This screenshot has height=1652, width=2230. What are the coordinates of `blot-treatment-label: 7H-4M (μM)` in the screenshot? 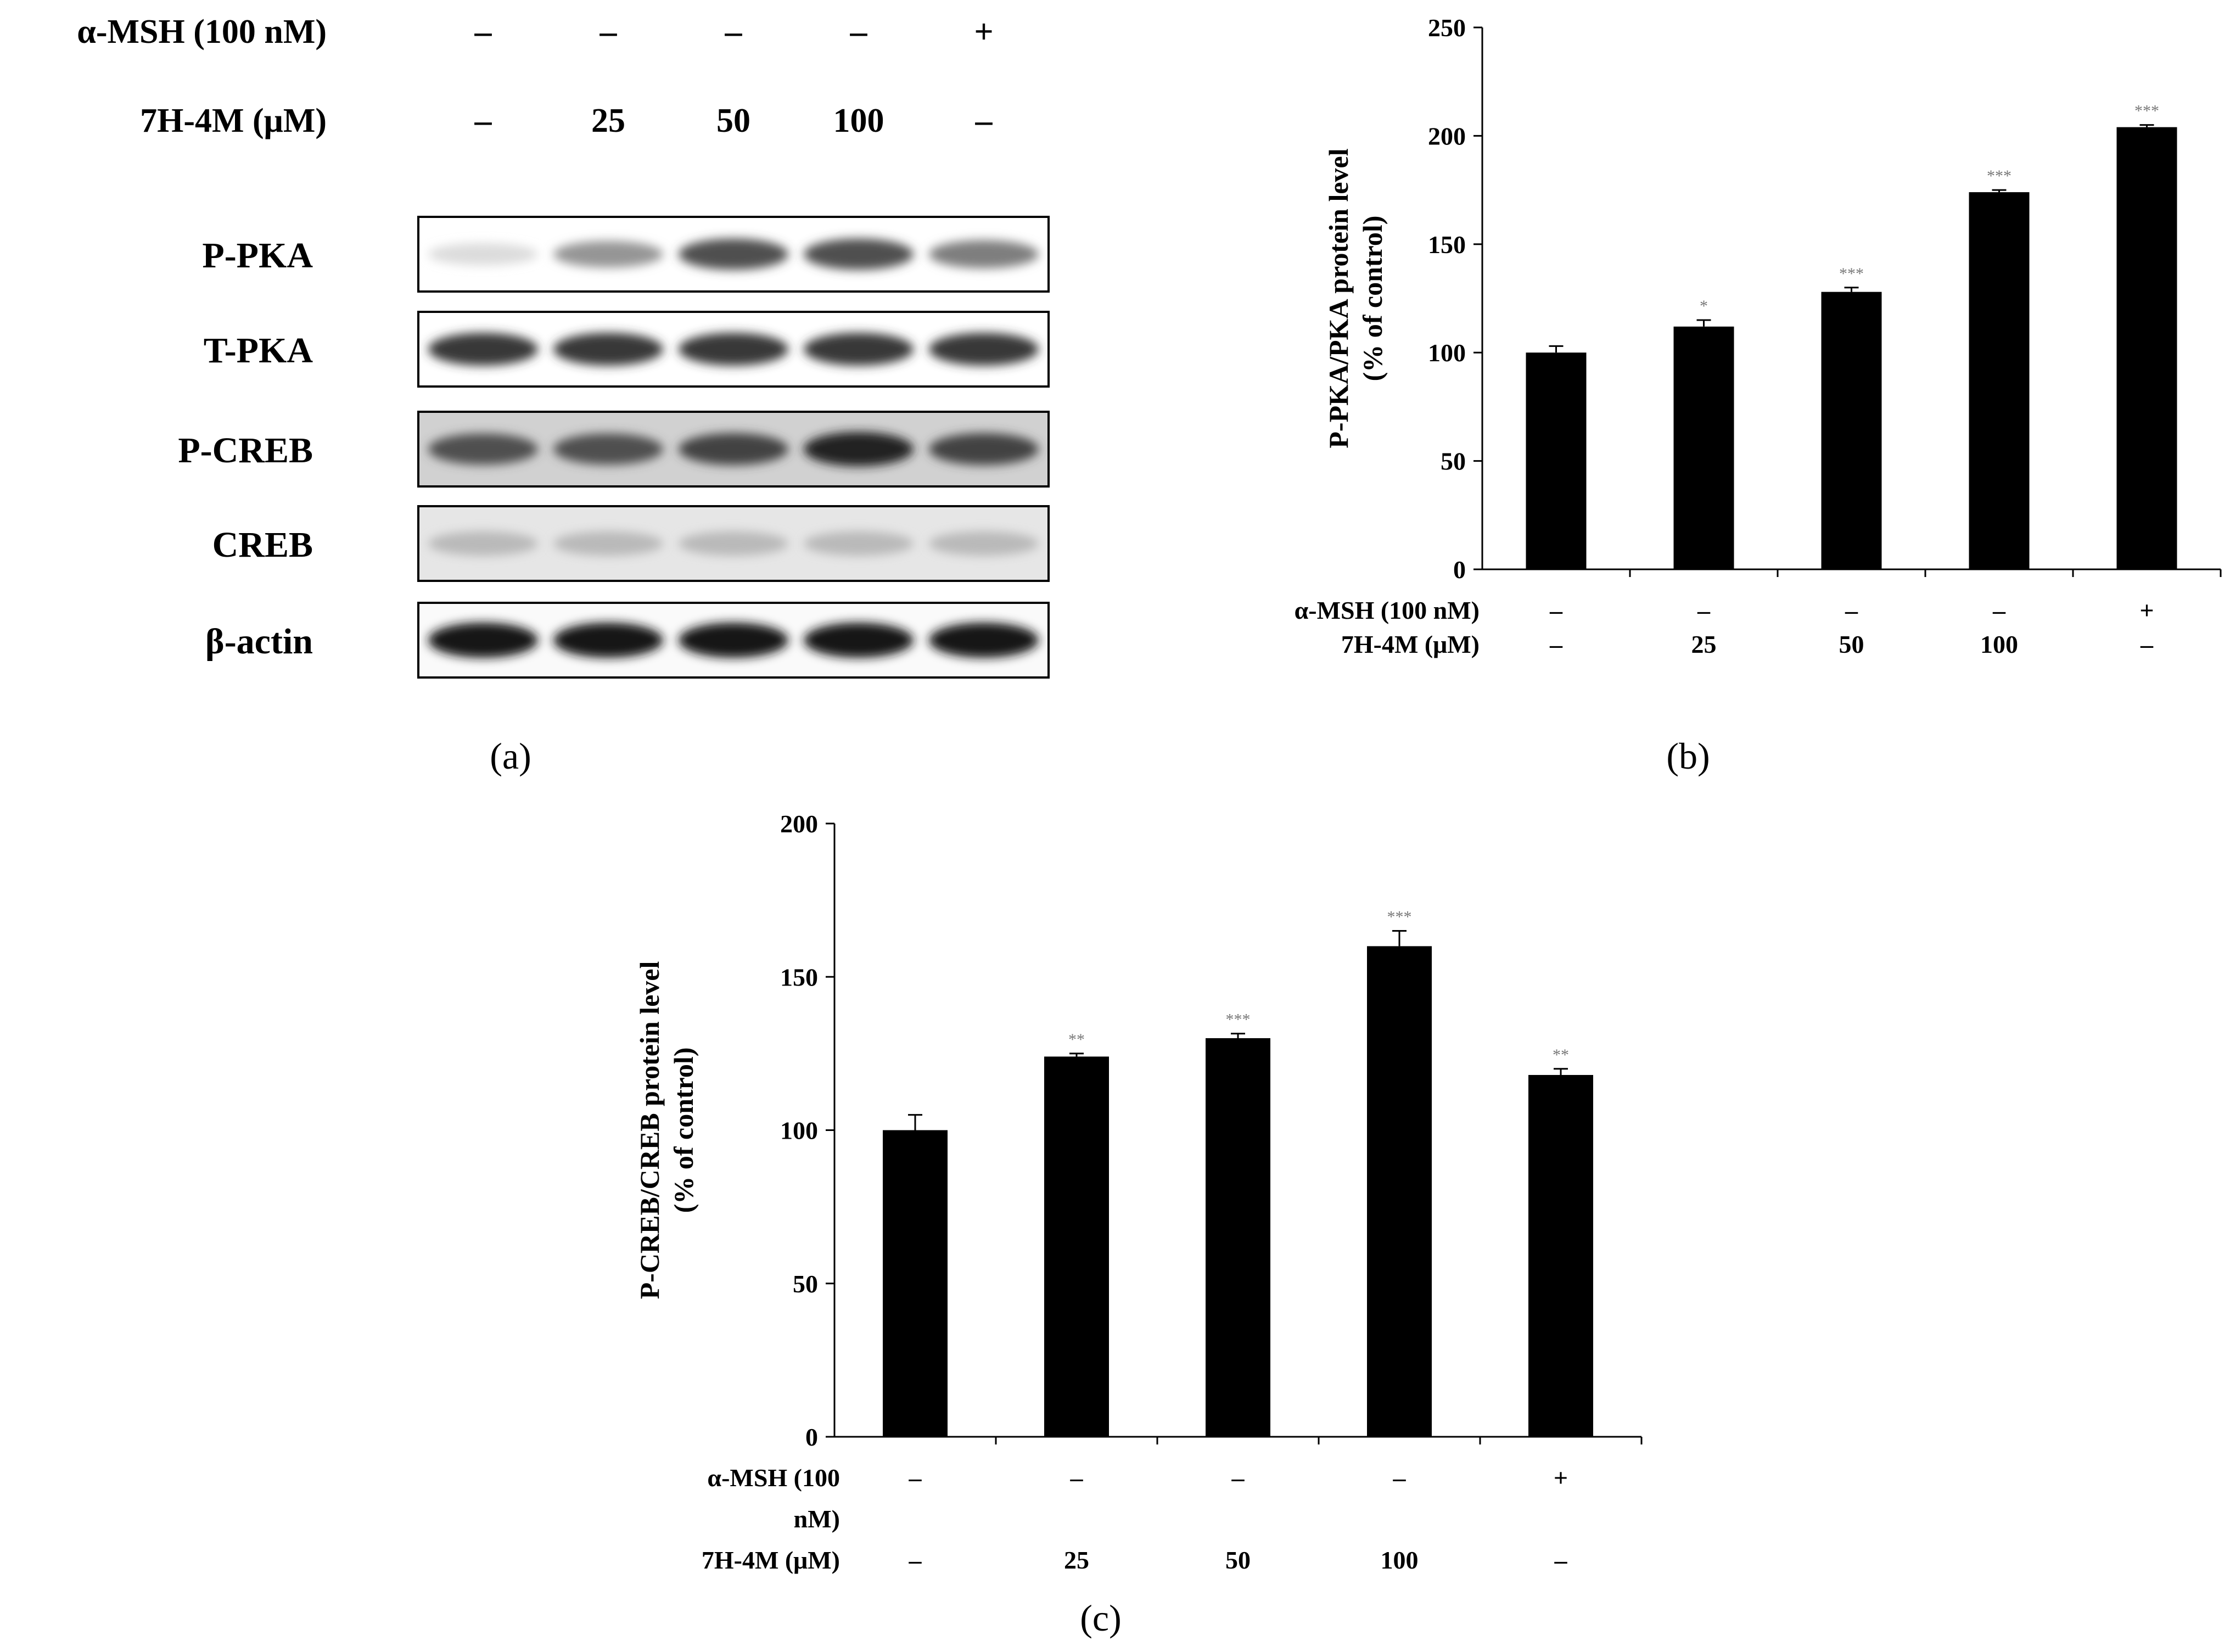 It's located at (233, 121).